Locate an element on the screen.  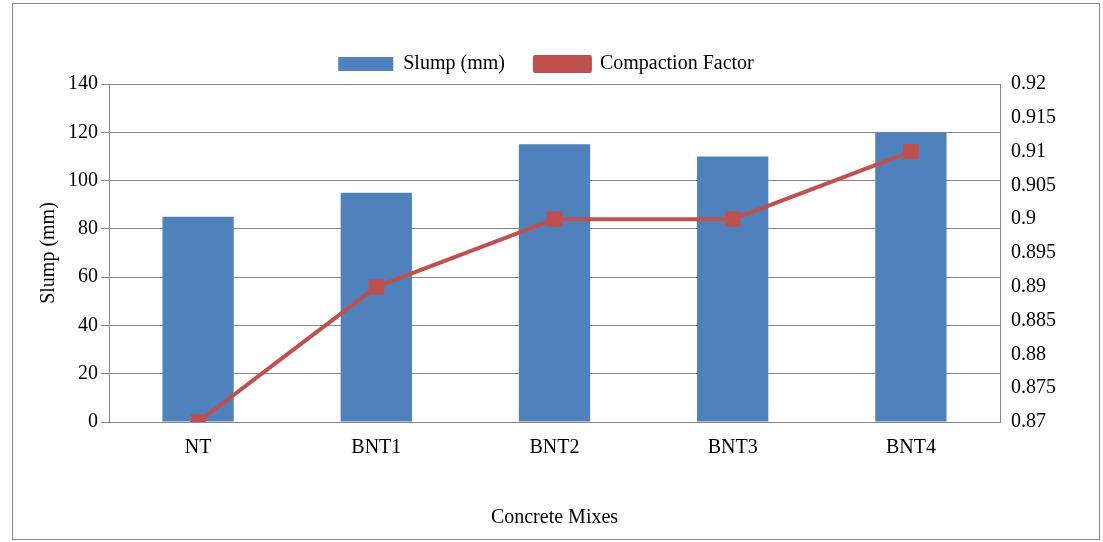
y-tick-label: 140 is located at coordinates (83, 82).